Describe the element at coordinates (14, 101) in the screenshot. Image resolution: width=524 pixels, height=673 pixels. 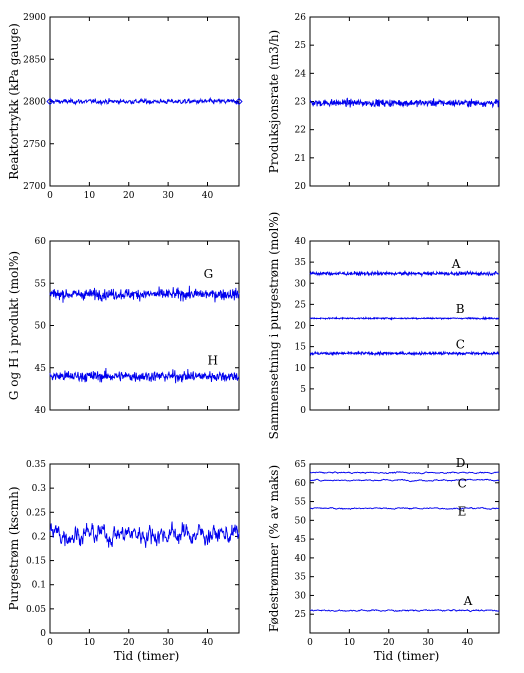
I see `y-axis-label: Reaktortrykk (kPa gauge)` at that location.